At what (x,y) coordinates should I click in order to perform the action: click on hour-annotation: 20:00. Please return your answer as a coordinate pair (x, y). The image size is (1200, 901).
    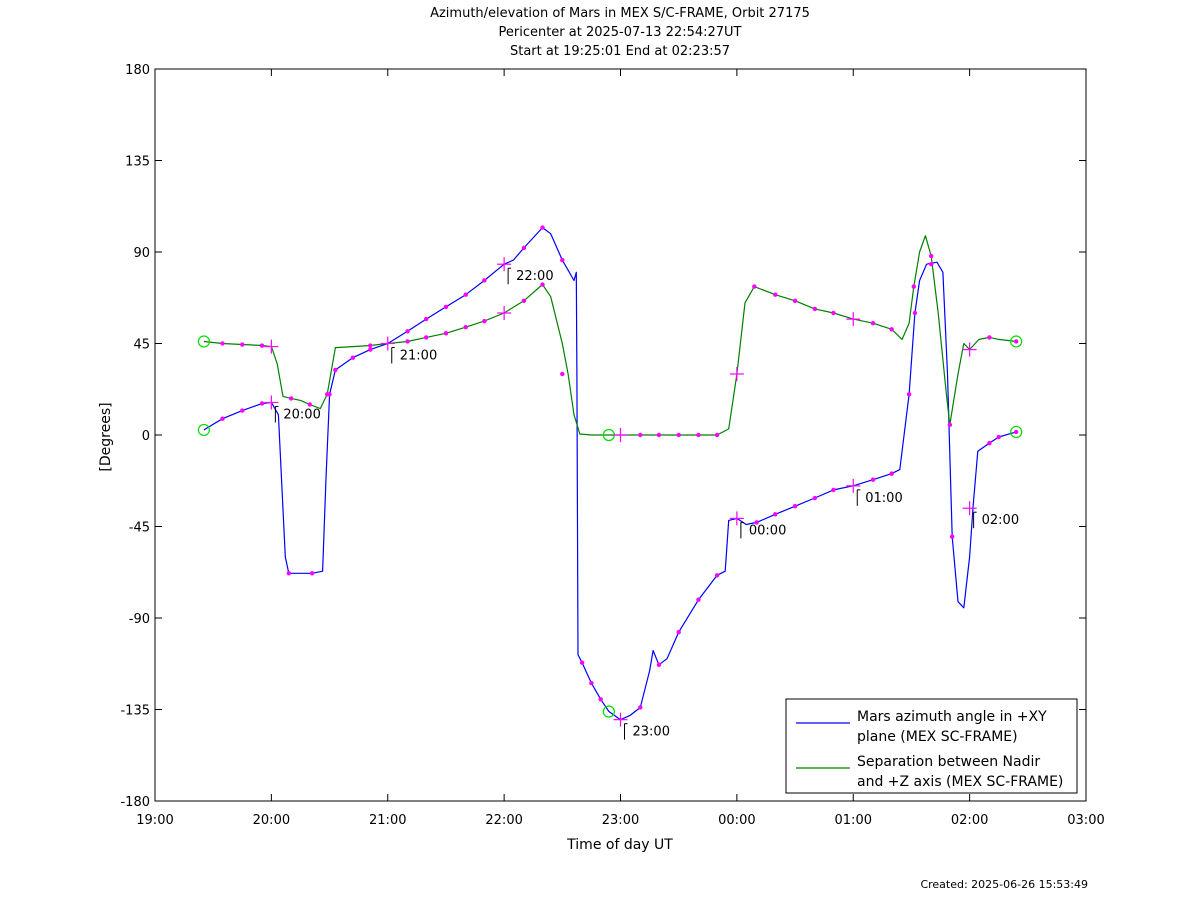
    Looking at the image, I should click on (297, 414).